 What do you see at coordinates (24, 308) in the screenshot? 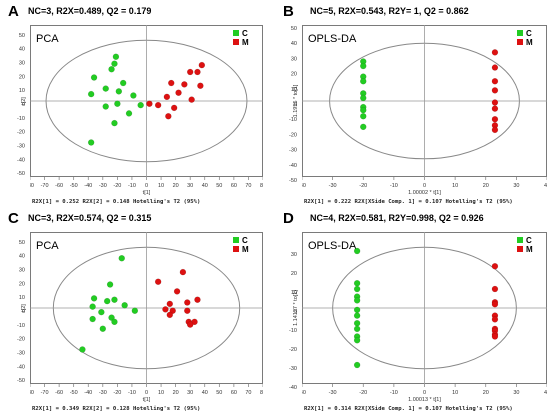
I see `y-axis-label: t[2]` at bounding box center [24, 308].